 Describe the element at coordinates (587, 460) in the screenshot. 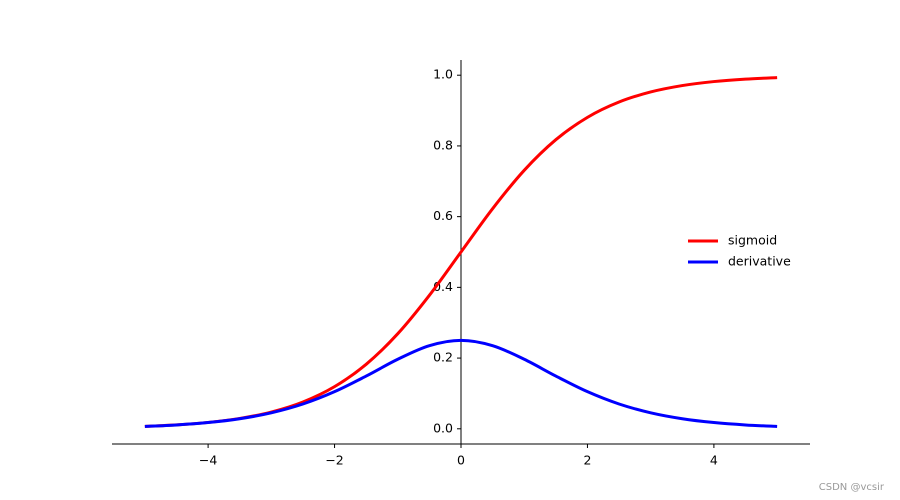

I see `x-tick-label: 2` at that location.